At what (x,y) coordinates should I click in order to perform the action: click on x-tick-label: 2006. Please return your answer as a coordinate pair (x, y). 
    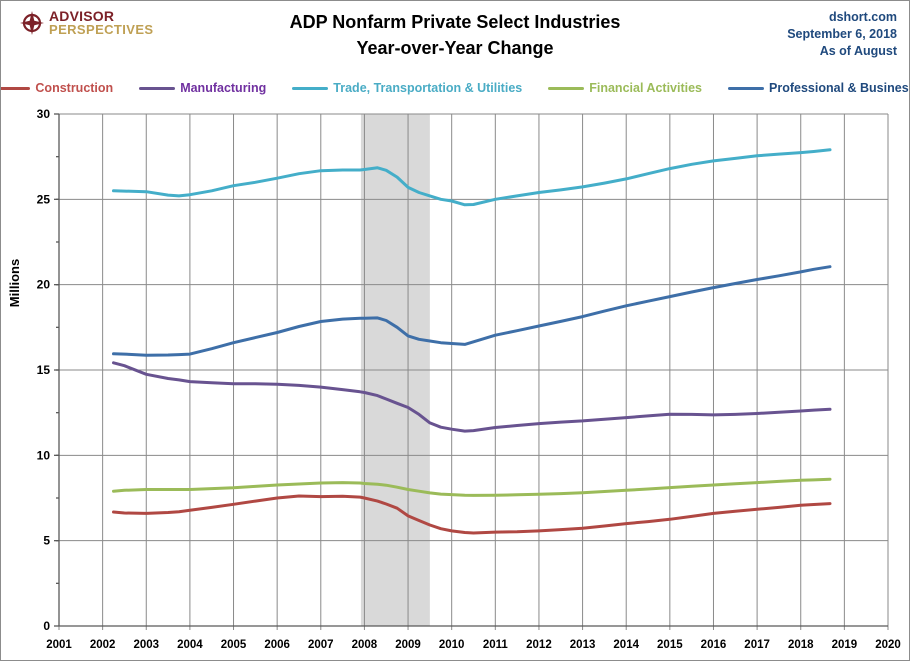
    Looking at the image, I should click on (277, 645).